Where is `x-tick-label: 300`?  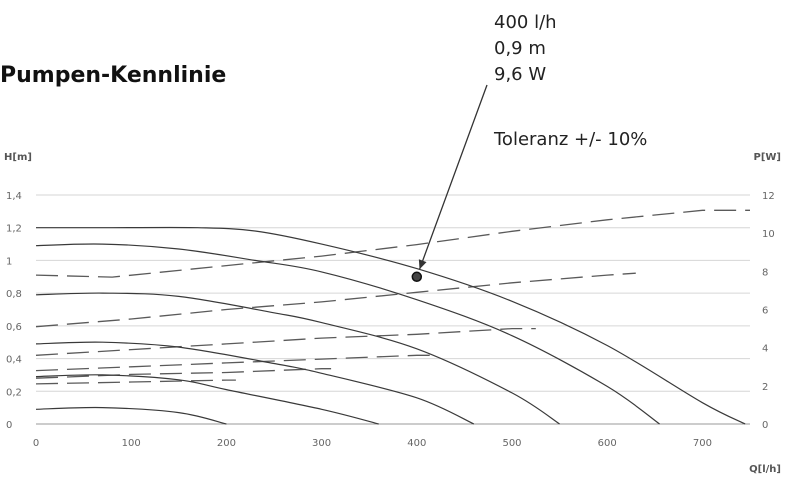 x-tick-label: 300 is located at coordinates (321, 443).